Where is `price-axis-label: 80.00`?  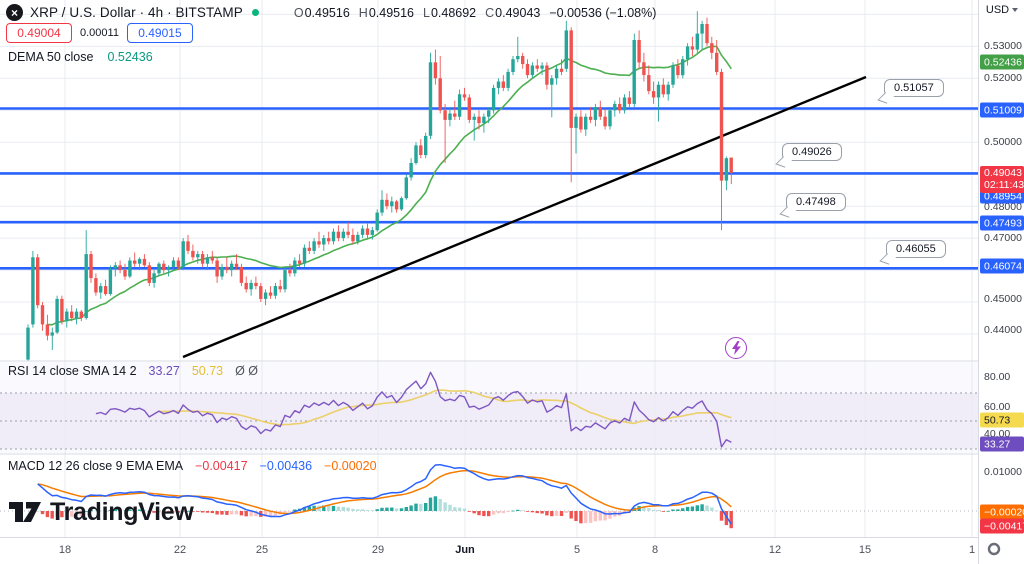
price-axis-label: 80.00 is located at coordinates (997, 377).